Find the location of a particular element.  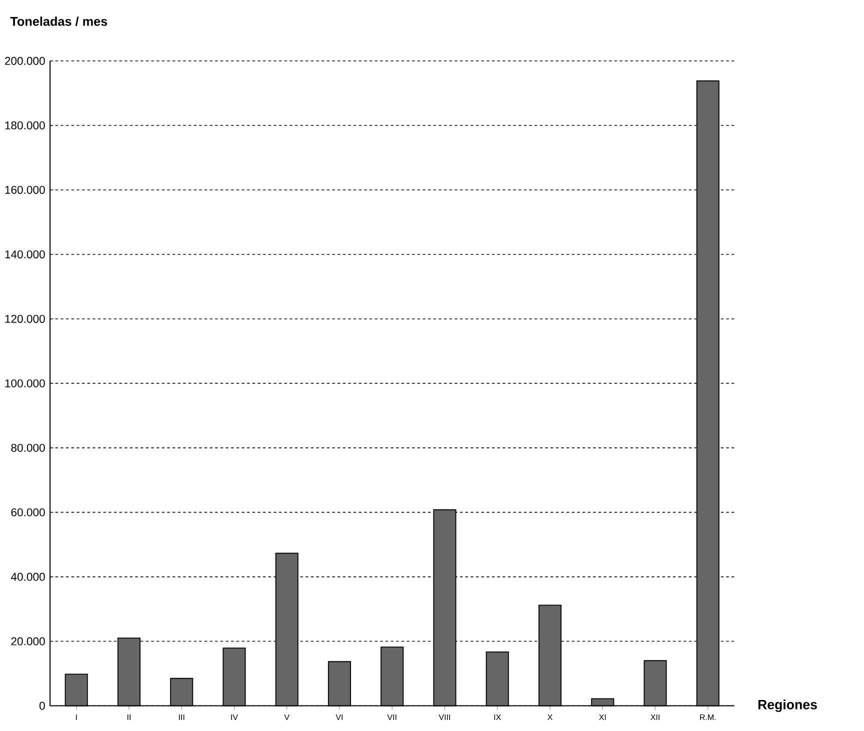

y-tick-label: 100.000 is located at coordinates (25, 383).